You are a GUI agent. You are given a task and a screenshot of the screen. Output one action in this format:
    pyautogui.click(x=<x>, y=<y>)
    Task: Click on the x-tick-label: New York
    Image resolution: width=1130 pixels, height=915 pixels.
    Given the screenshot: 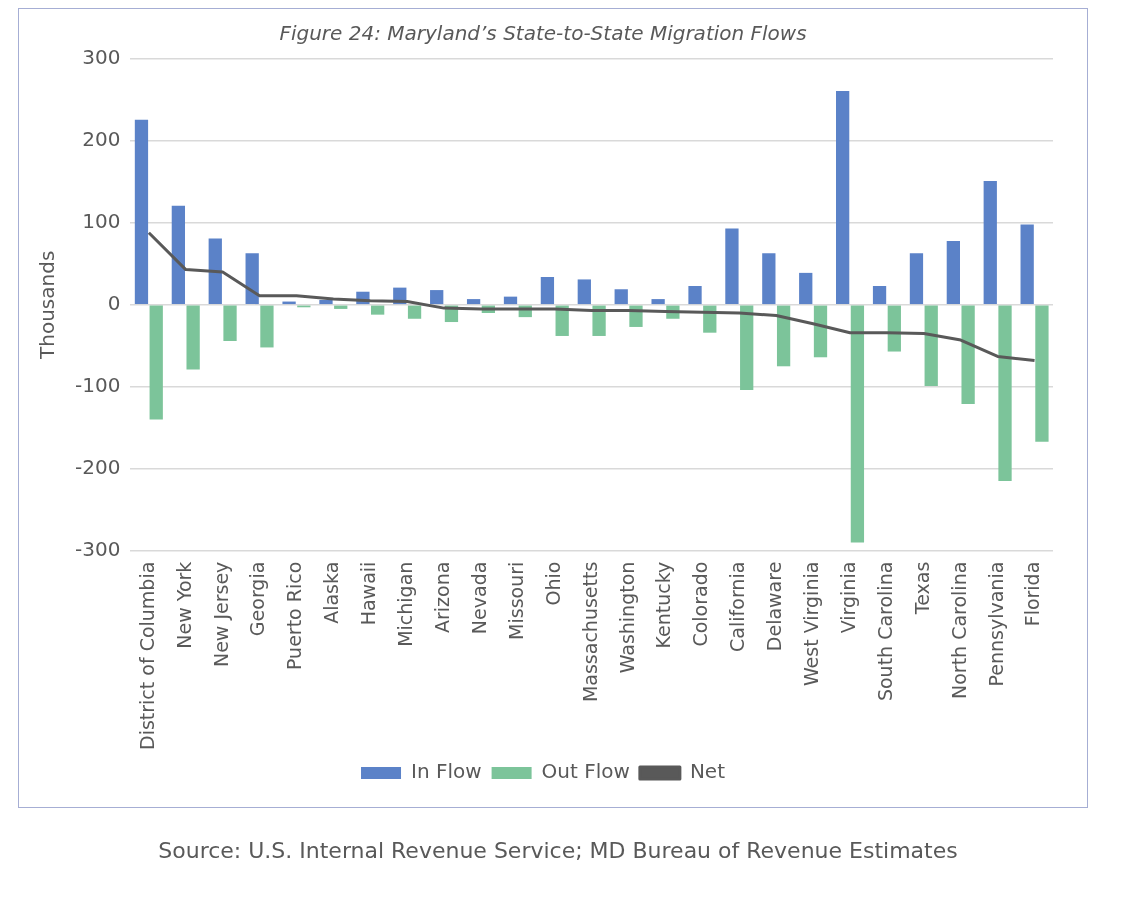 What is the action you would take?
    pyautogui.click(x=183, y=605)
    